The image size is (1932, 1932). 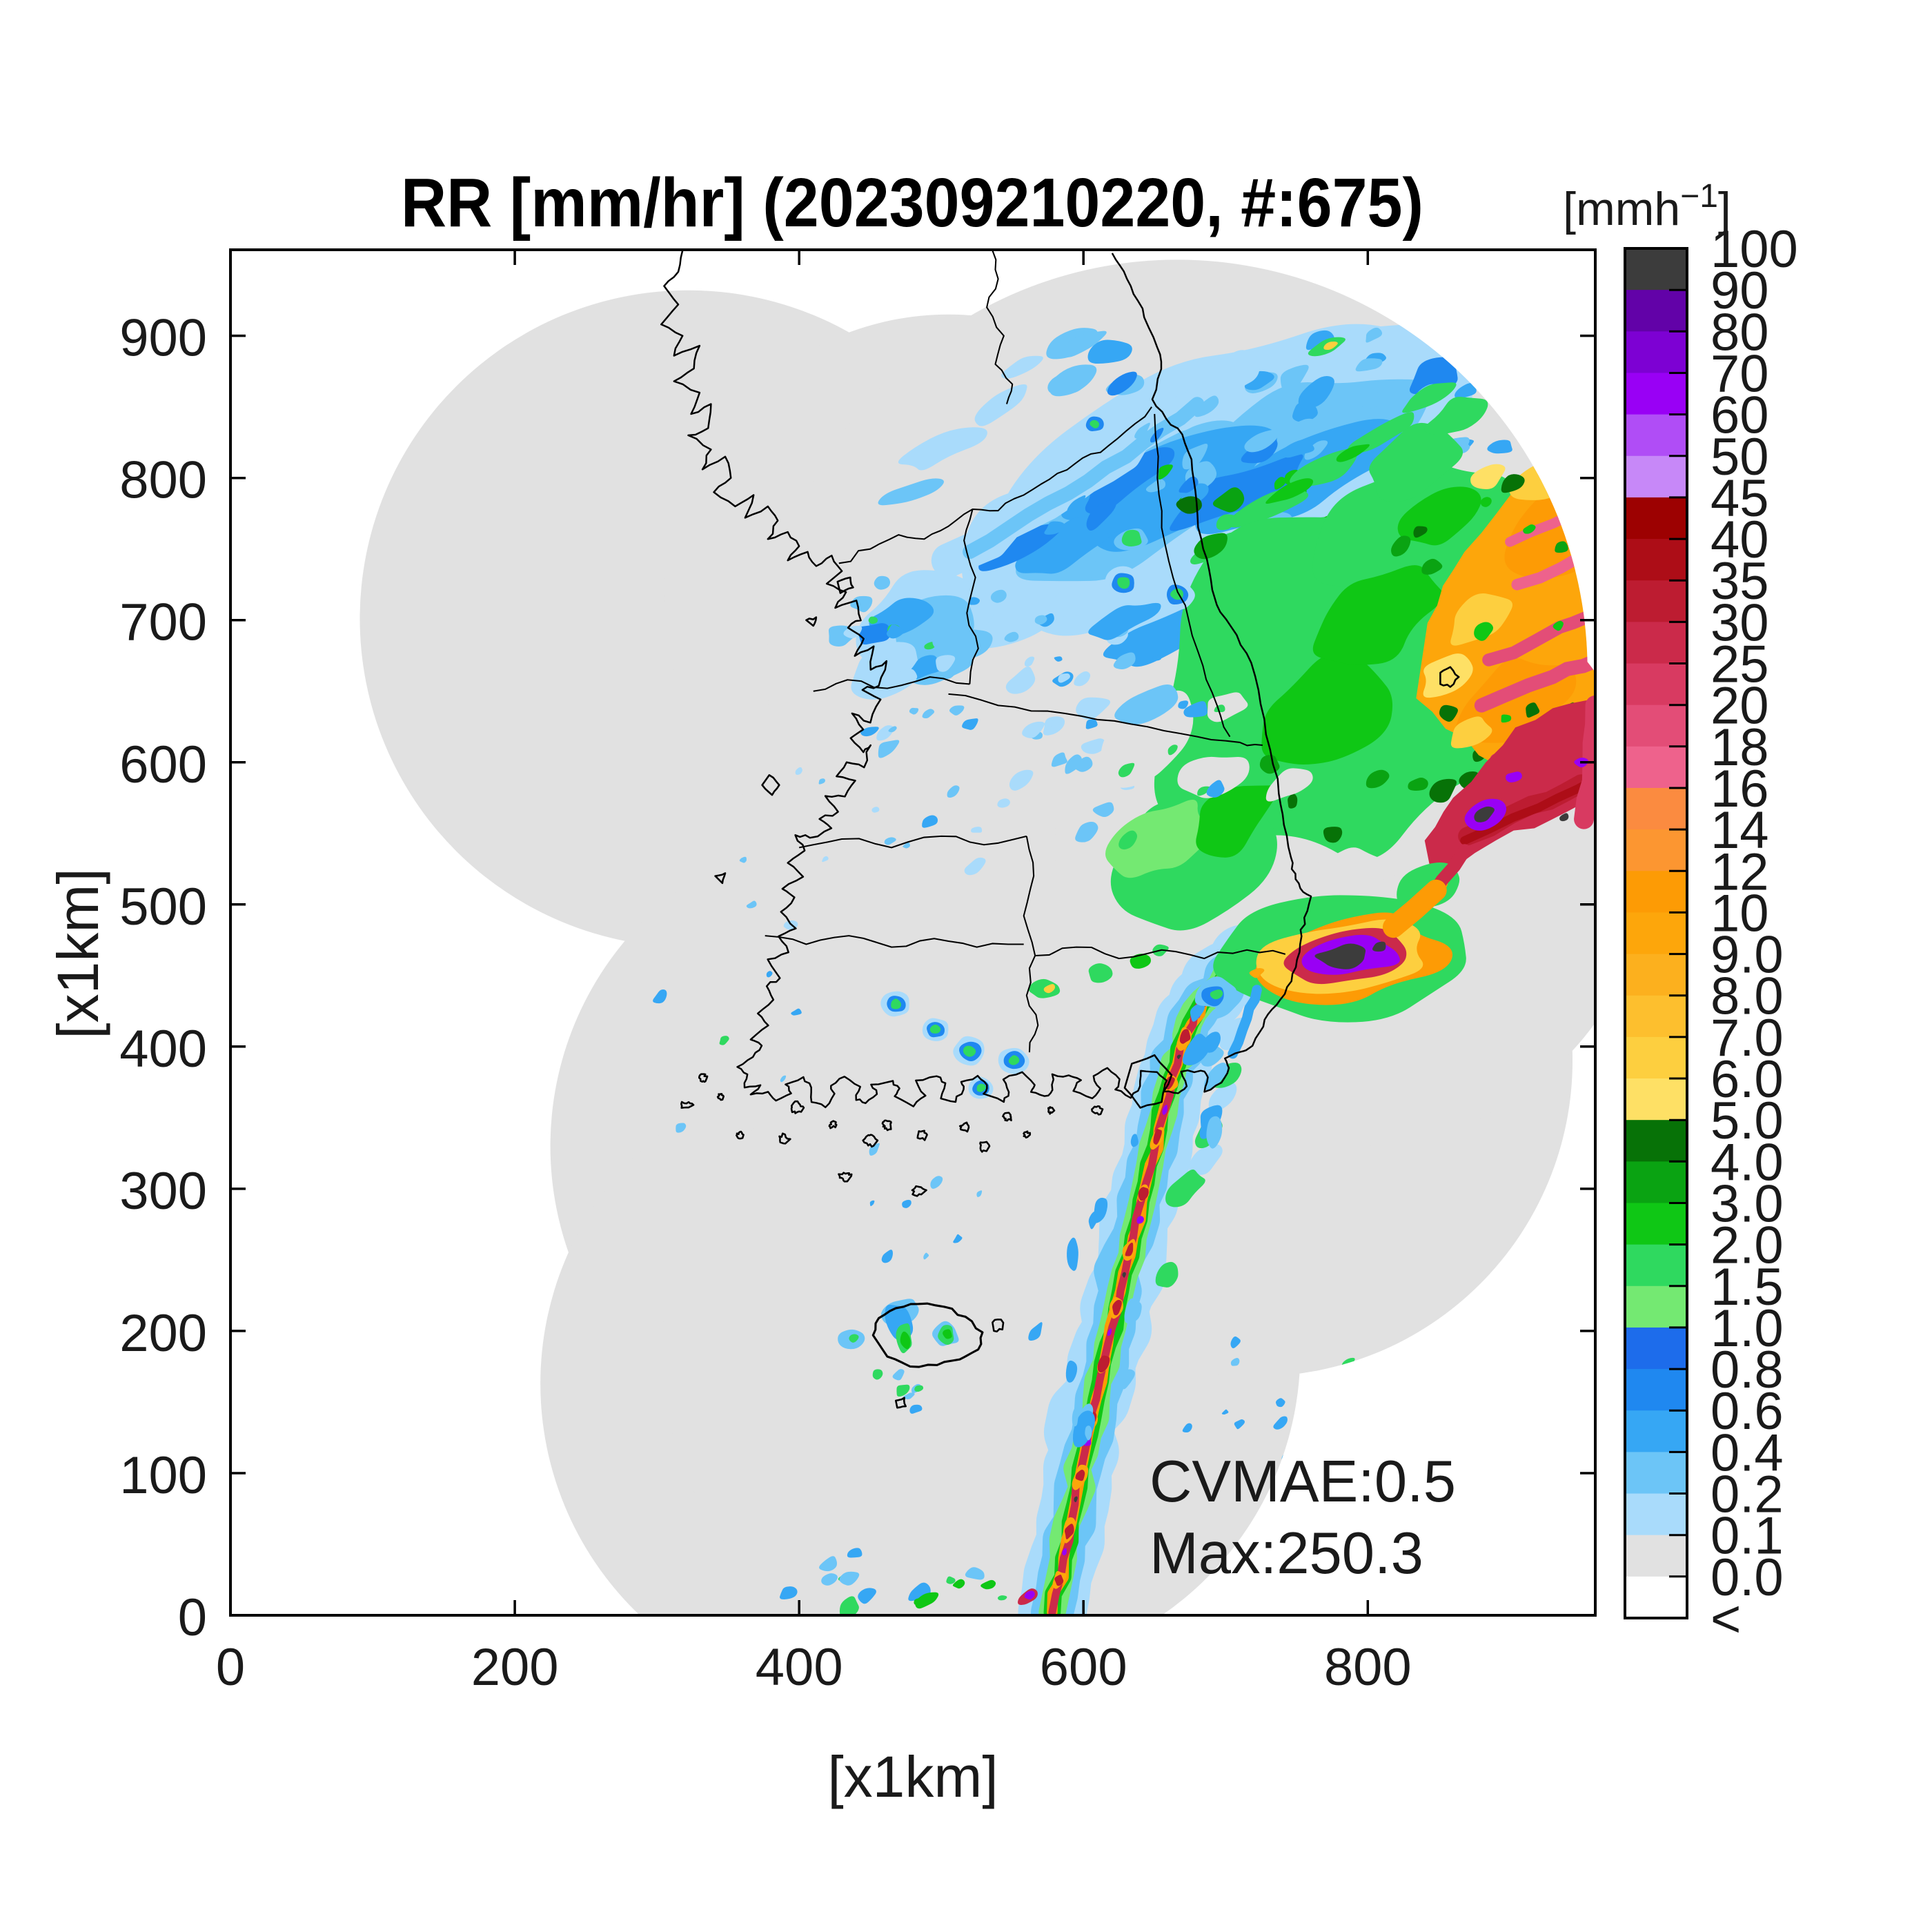 I want to click on svg-text: 45, so click(x=1740, y=498).